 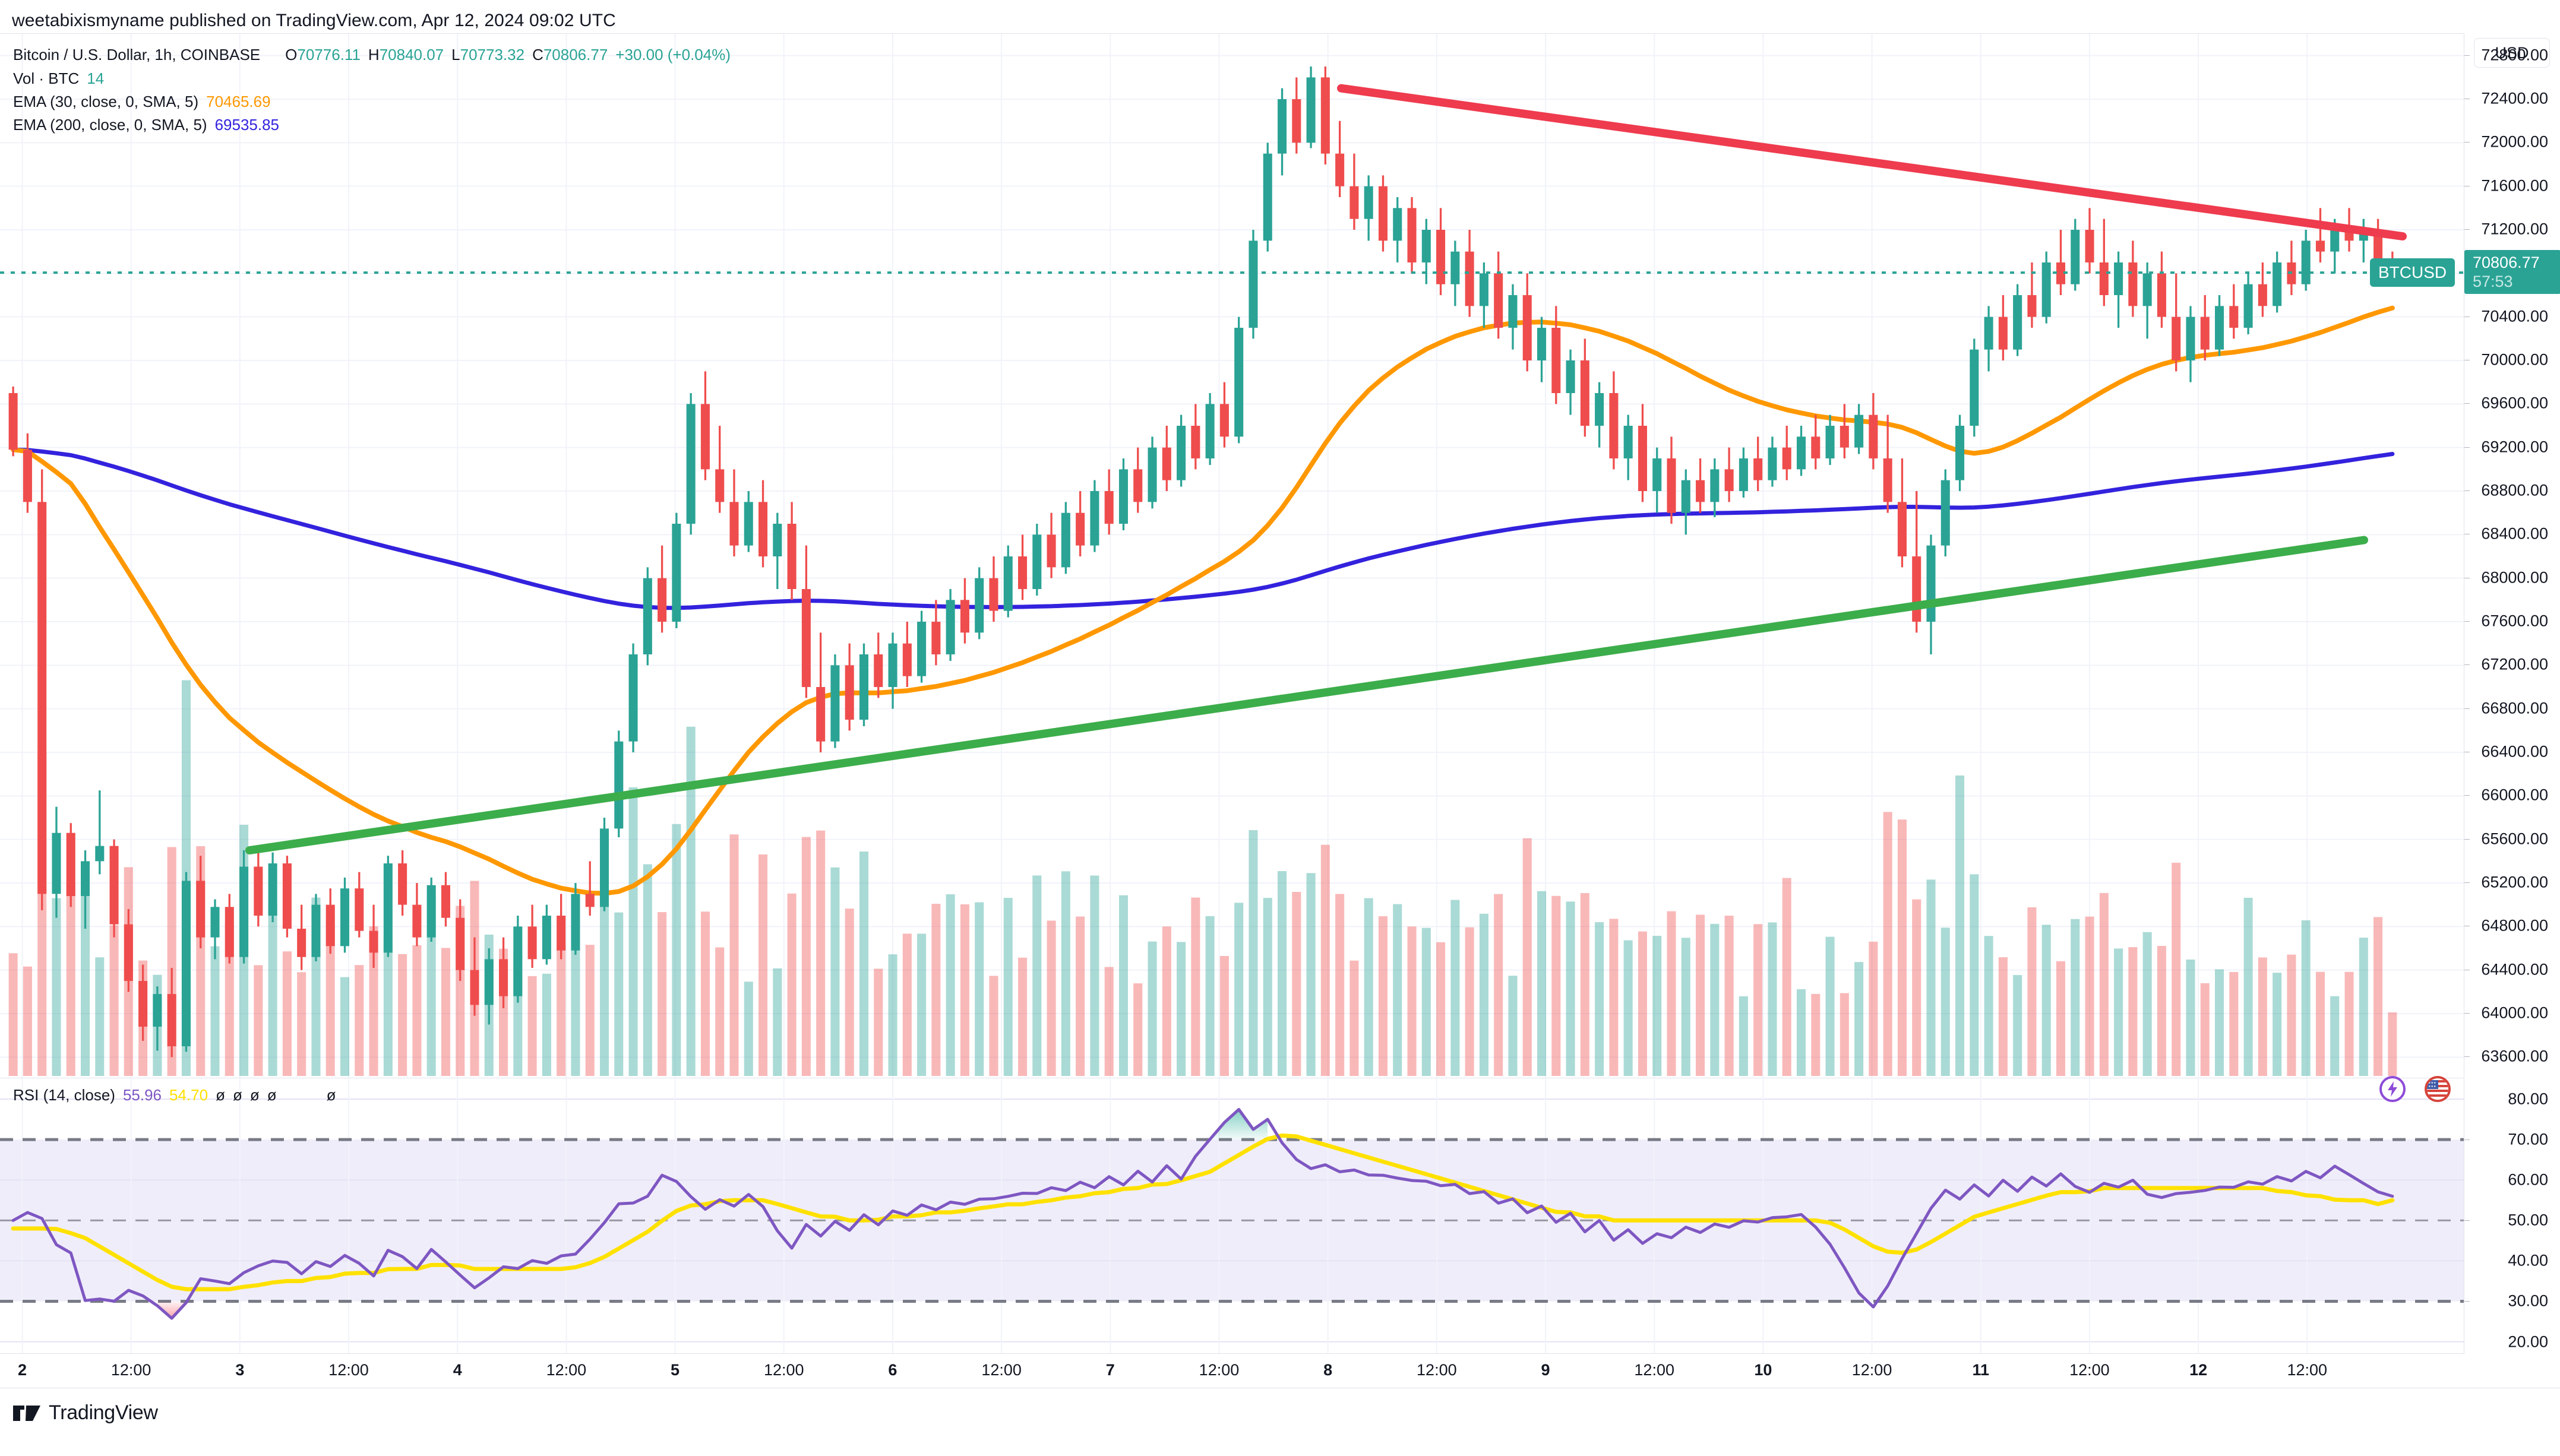 I want to click on legend-ema200-label: EMA (200, close, 0, SMA, 5), so click(x=110, y=125).